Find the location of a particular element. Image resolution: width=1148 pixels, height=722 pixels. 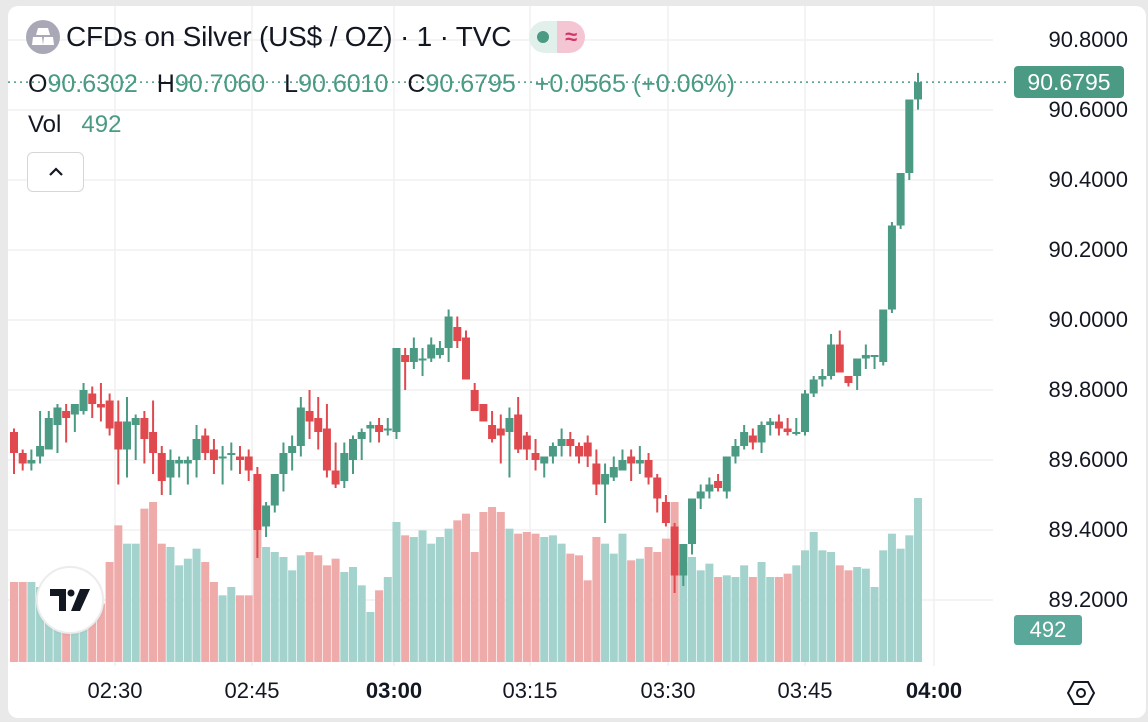

market-status: ≈ is located at coordinates (557, 37).